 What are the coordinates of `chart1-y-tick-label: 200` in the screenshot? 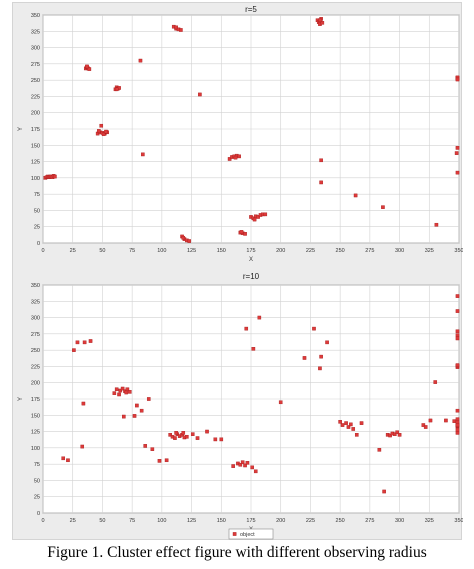 It's located at (35, 114).